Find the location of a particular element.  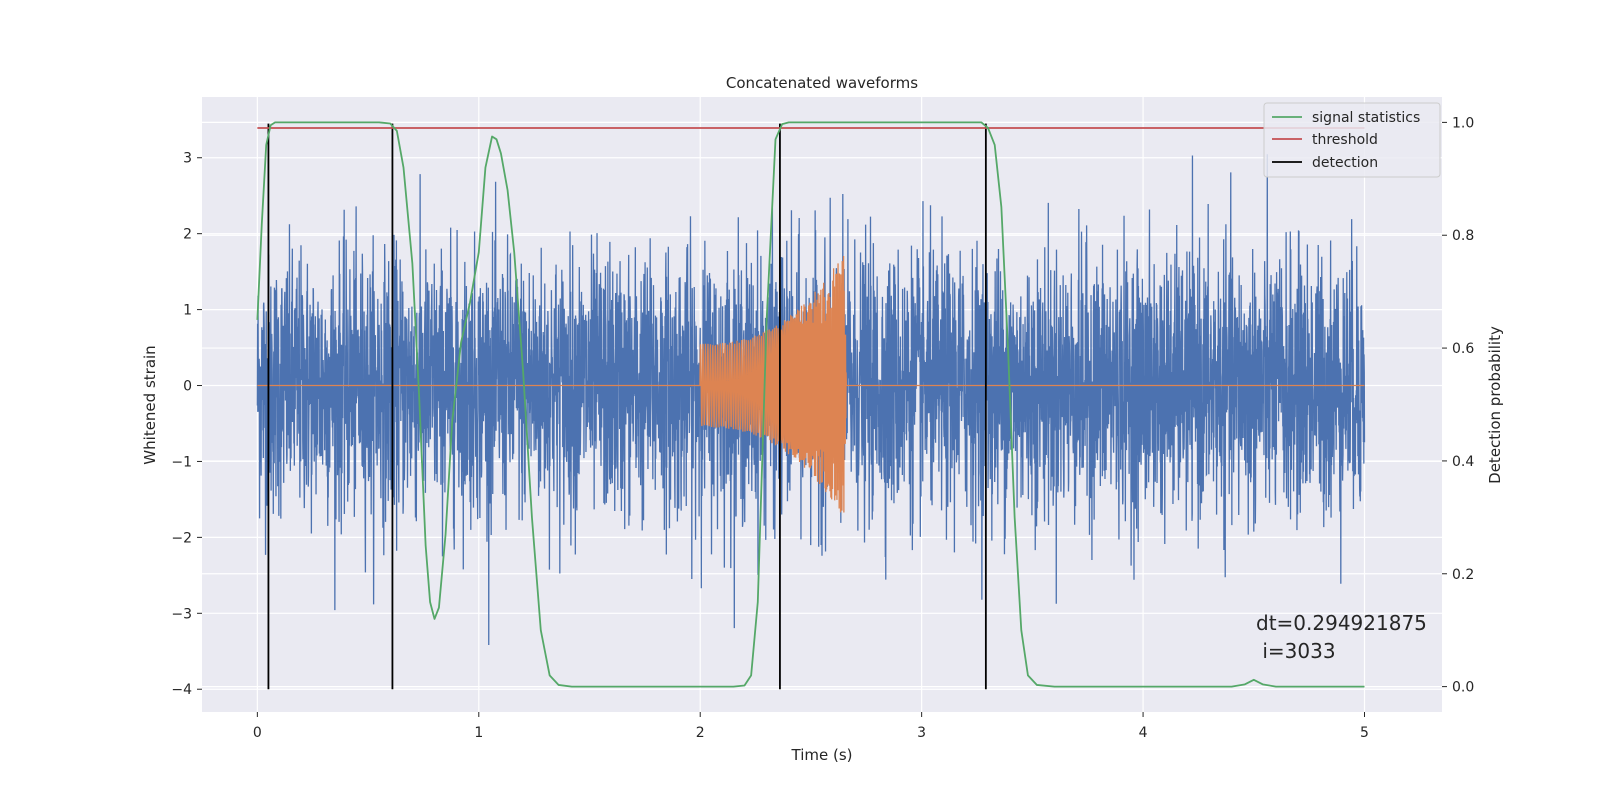

x-tick-label: 3 is located at coordinates (921, 733).